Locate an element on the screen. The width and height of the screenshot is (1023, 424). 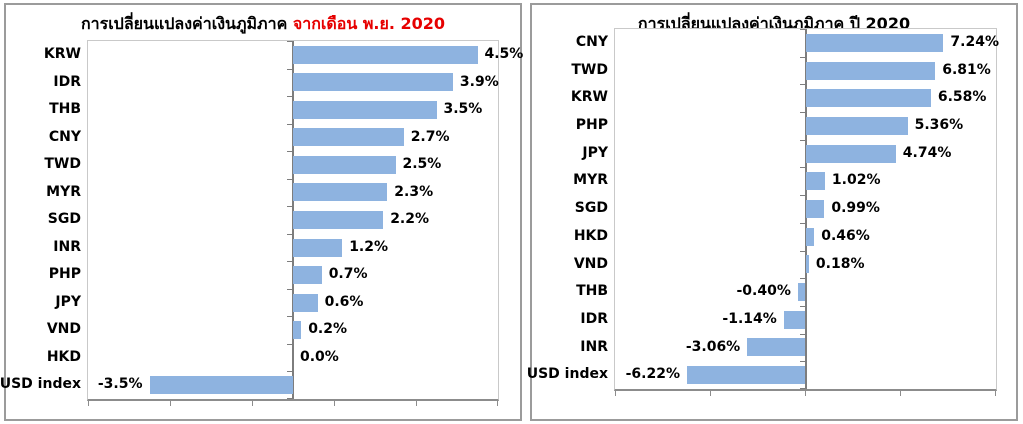
bar-value-label: -6.22% is located at coordinates (653, 374).